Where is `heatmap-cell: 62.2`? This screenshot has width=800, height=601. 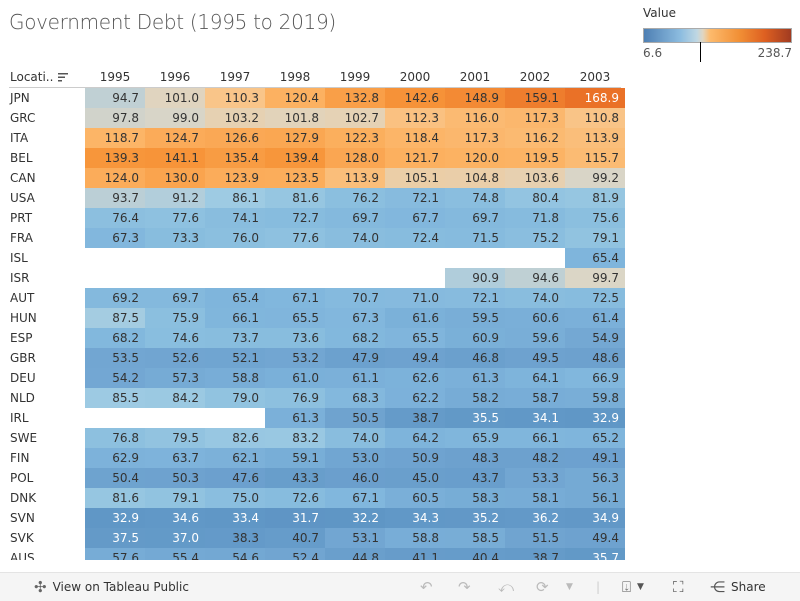
heatmap-cell: 62.2 is located at coordinates (415, 398).